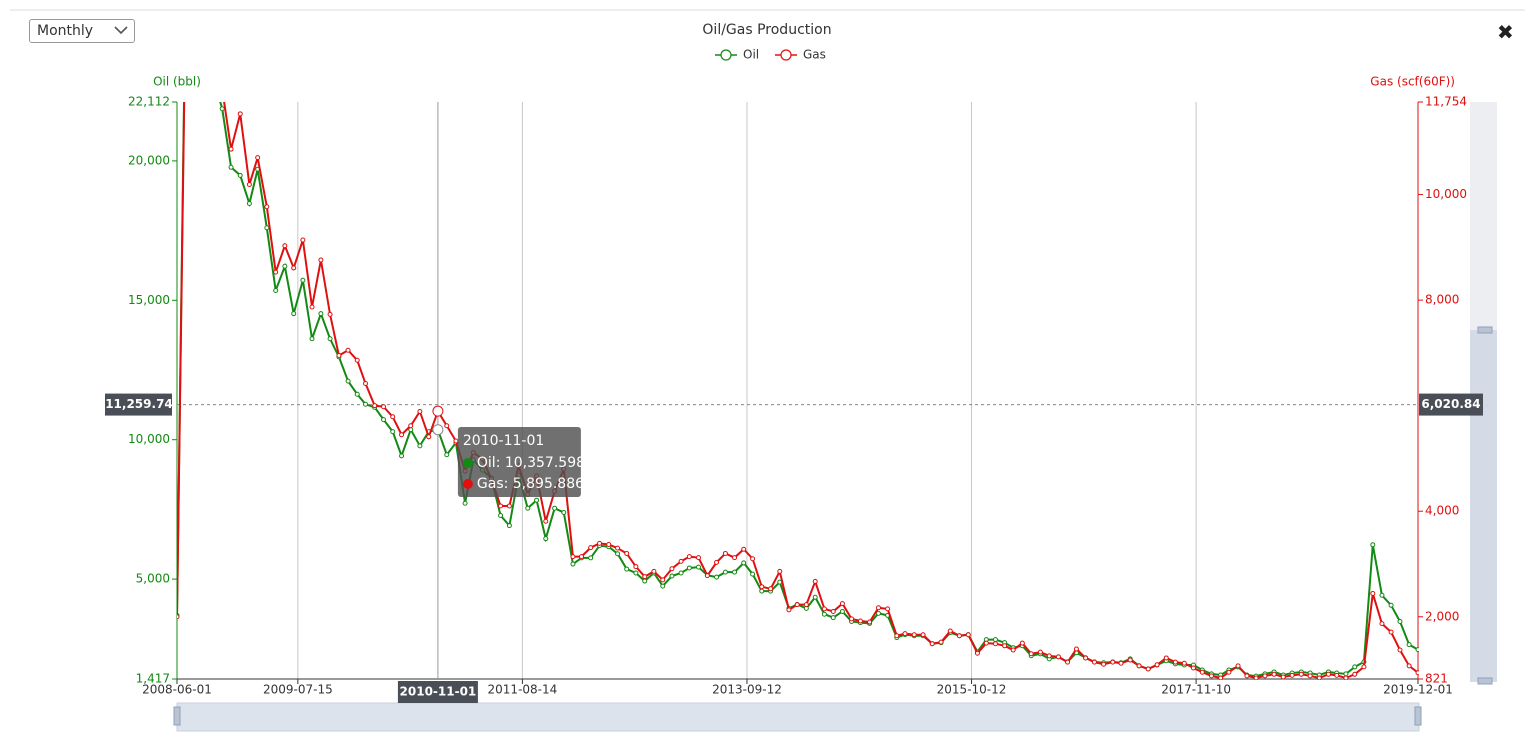 This screenshot has width=1525, height=746. Describe the element at coordinates (1505, 32) in the screenshot. I see `close-button: ✖` at that location.